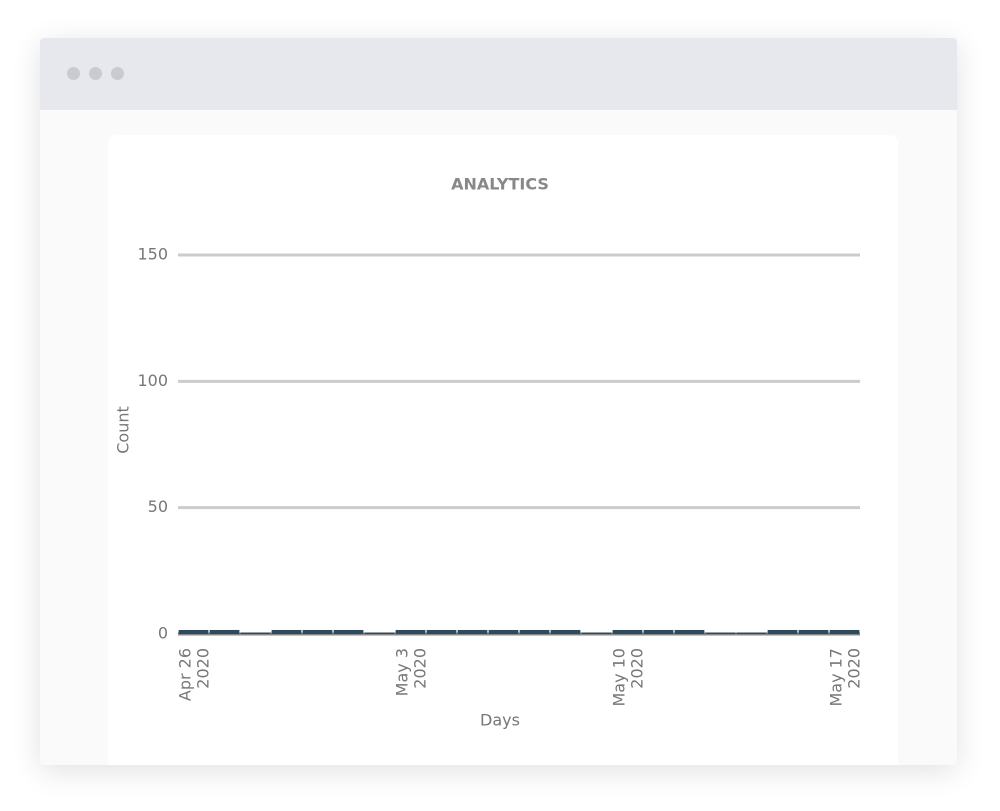  Describe the element at coordinates (410, 672) in the screenshot. I see `x-tick-label: May 32020` at that location.